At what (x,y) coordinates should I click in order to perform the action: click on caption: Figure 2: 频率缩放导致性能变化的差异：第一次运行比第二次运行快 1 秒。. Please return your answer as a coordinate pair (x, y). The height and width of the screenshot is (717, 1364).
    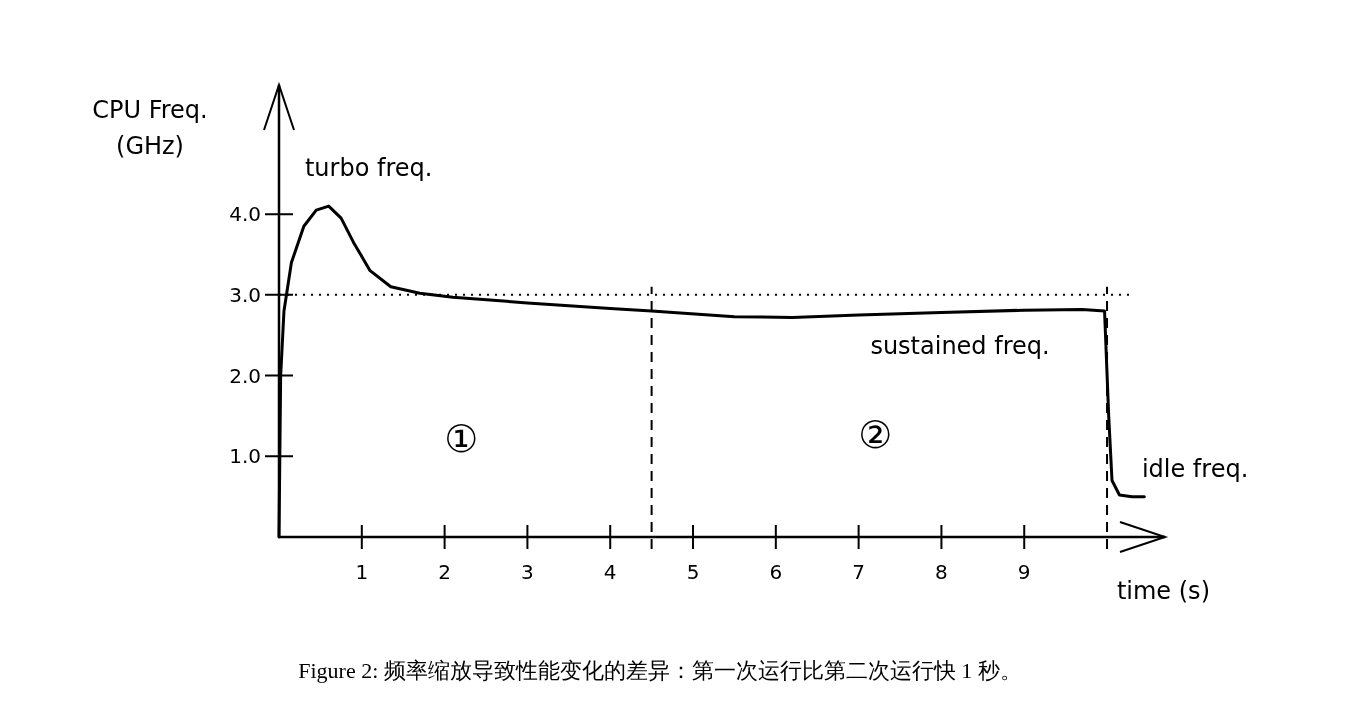
    Looking at the image, I should click on (660, 670).